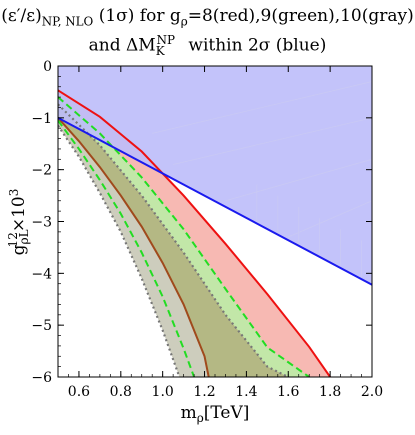 The width and height of the screenshot is (415, 435). I want to click on x-axis-label: mρ[TeV], so click(215, 414).